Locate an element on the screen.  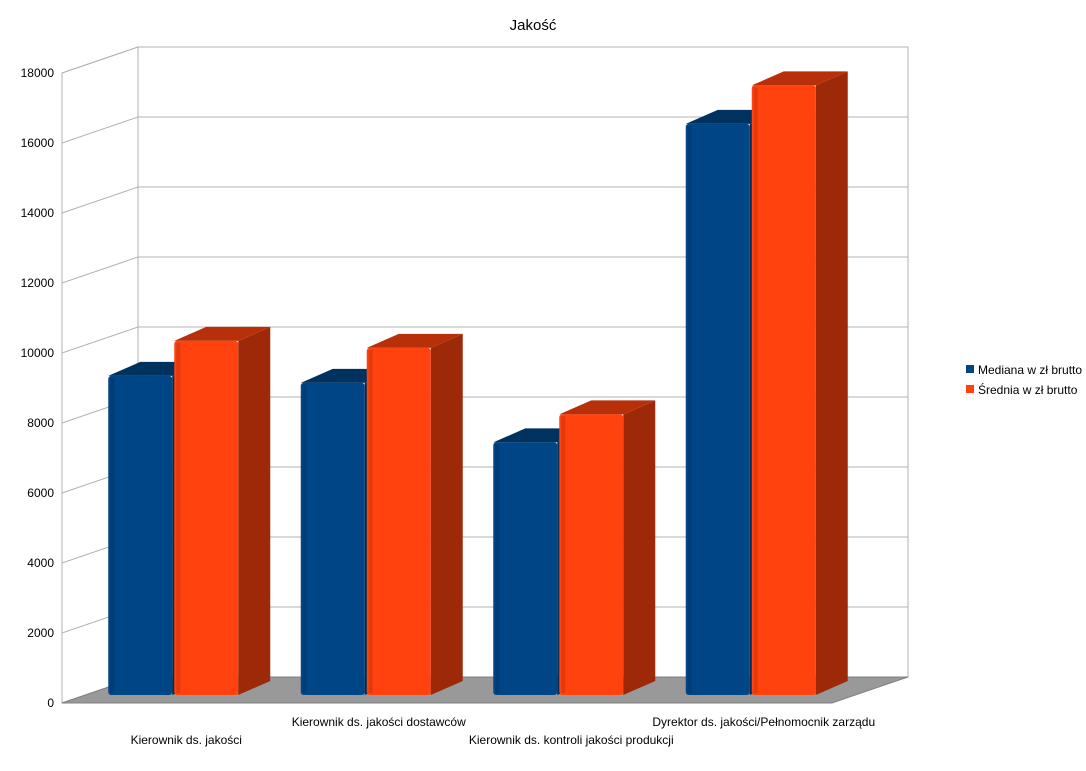
y-tick-label: 10000 is located at coordinates (38, 353).